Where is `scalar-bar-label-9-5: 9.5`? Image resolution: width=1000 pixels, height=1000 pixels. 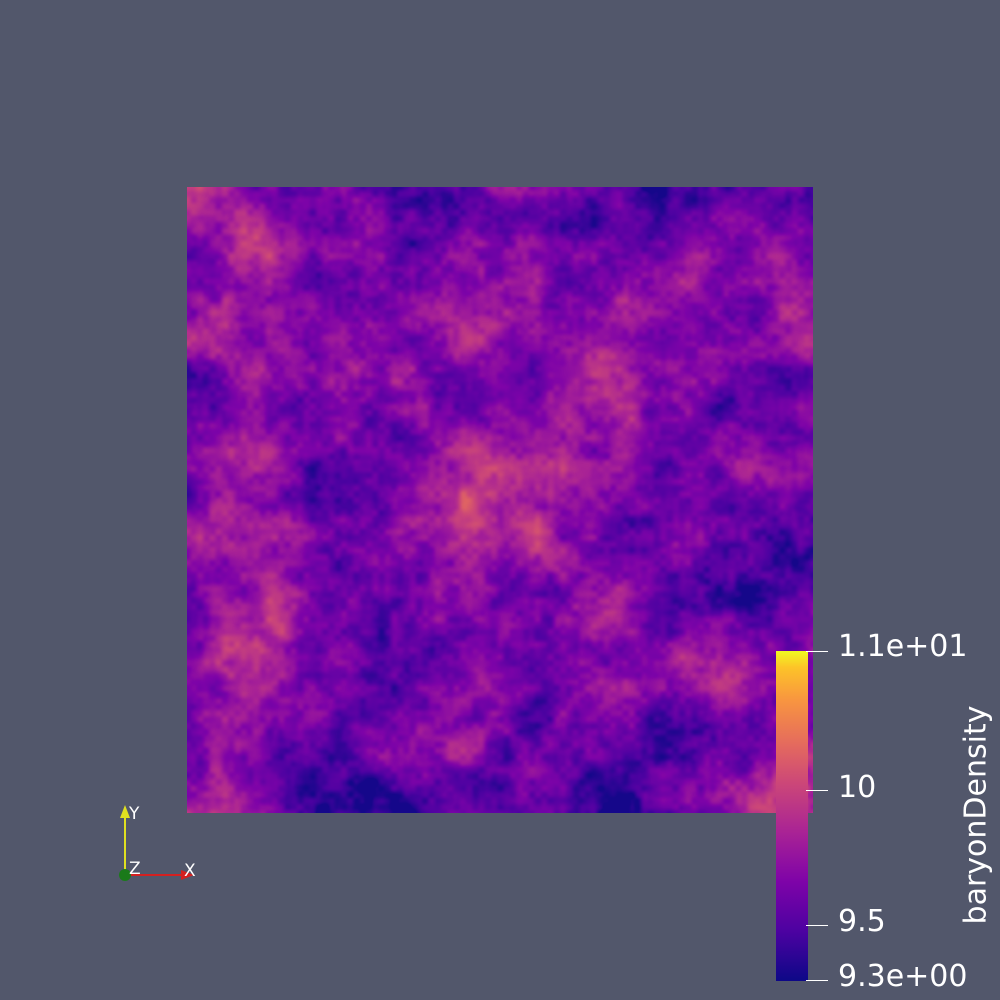 scalar-bar-label-9-5: 9.5 is located at coordinates (862, 921).